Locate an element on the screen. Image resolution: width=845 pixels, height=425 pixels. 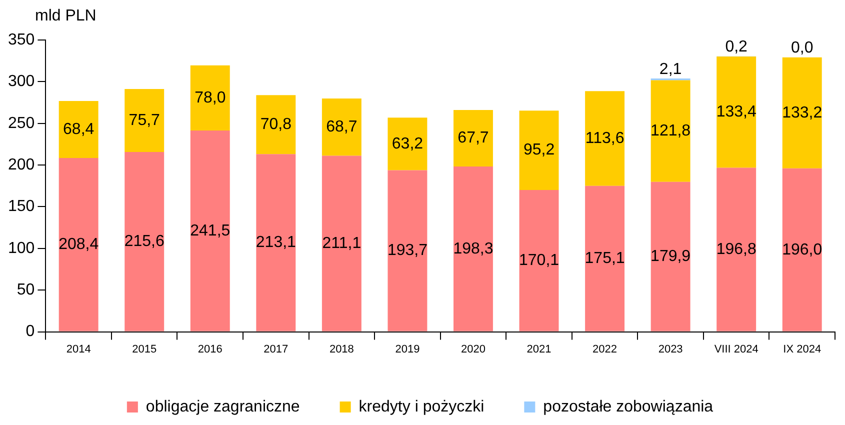
data-label: 211,1 is located at coordinates (342, 243).